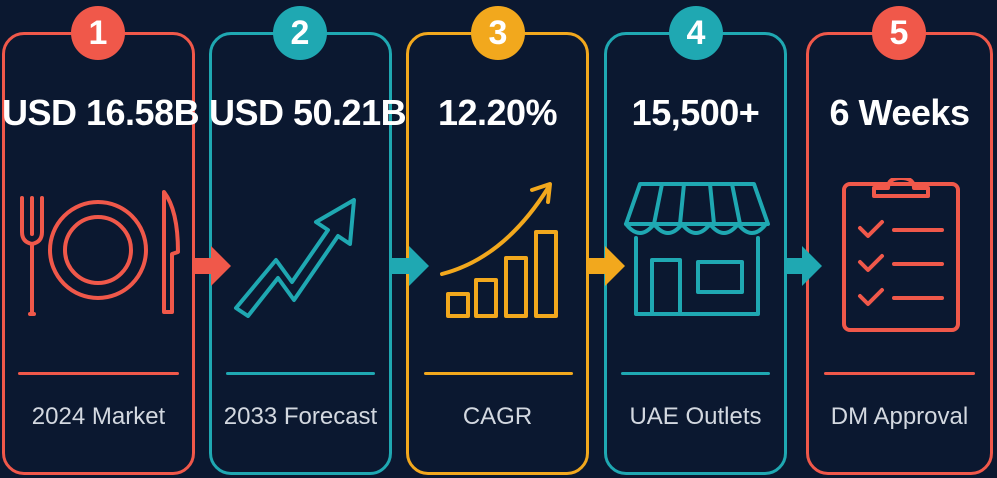  What do you see at coordinates (696, 33) in the screenshot?
I see `step-number-badge-4: 4` at bounding box center [696, 33].